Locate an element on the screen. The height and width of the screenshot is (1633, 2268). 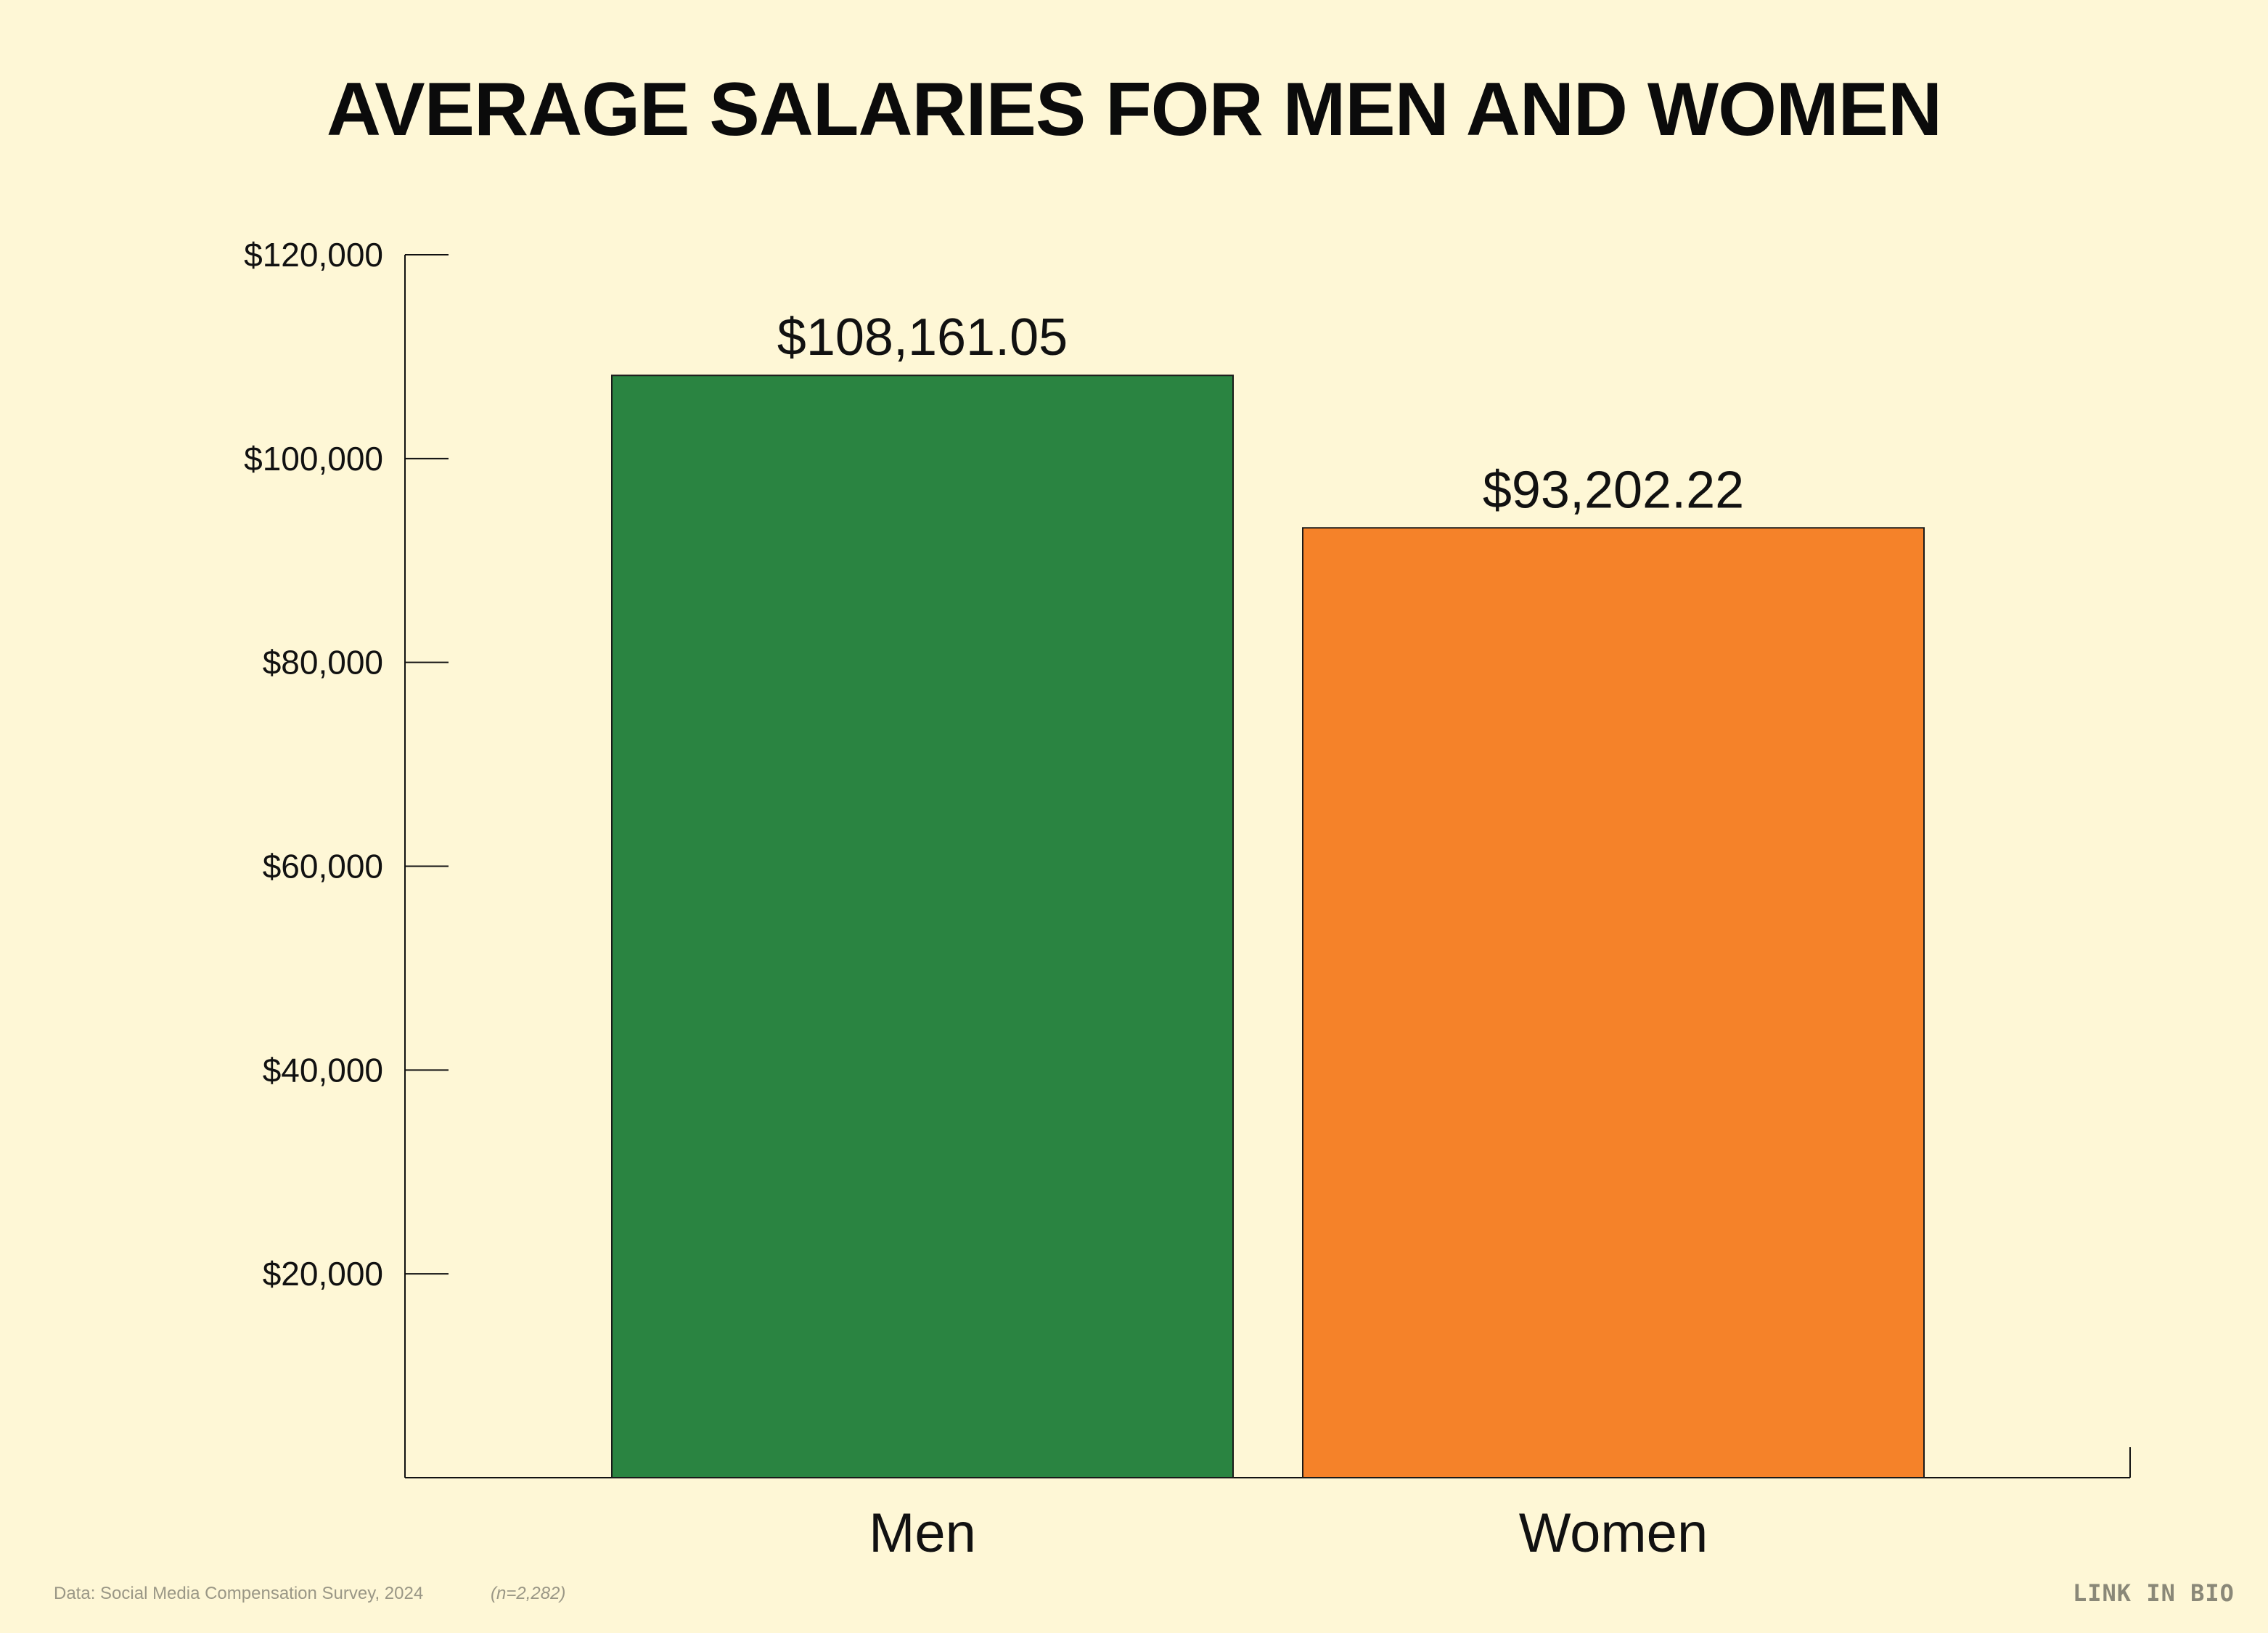
brand-logo: LINK IN BIO is located at coordinates (2154, 1593).